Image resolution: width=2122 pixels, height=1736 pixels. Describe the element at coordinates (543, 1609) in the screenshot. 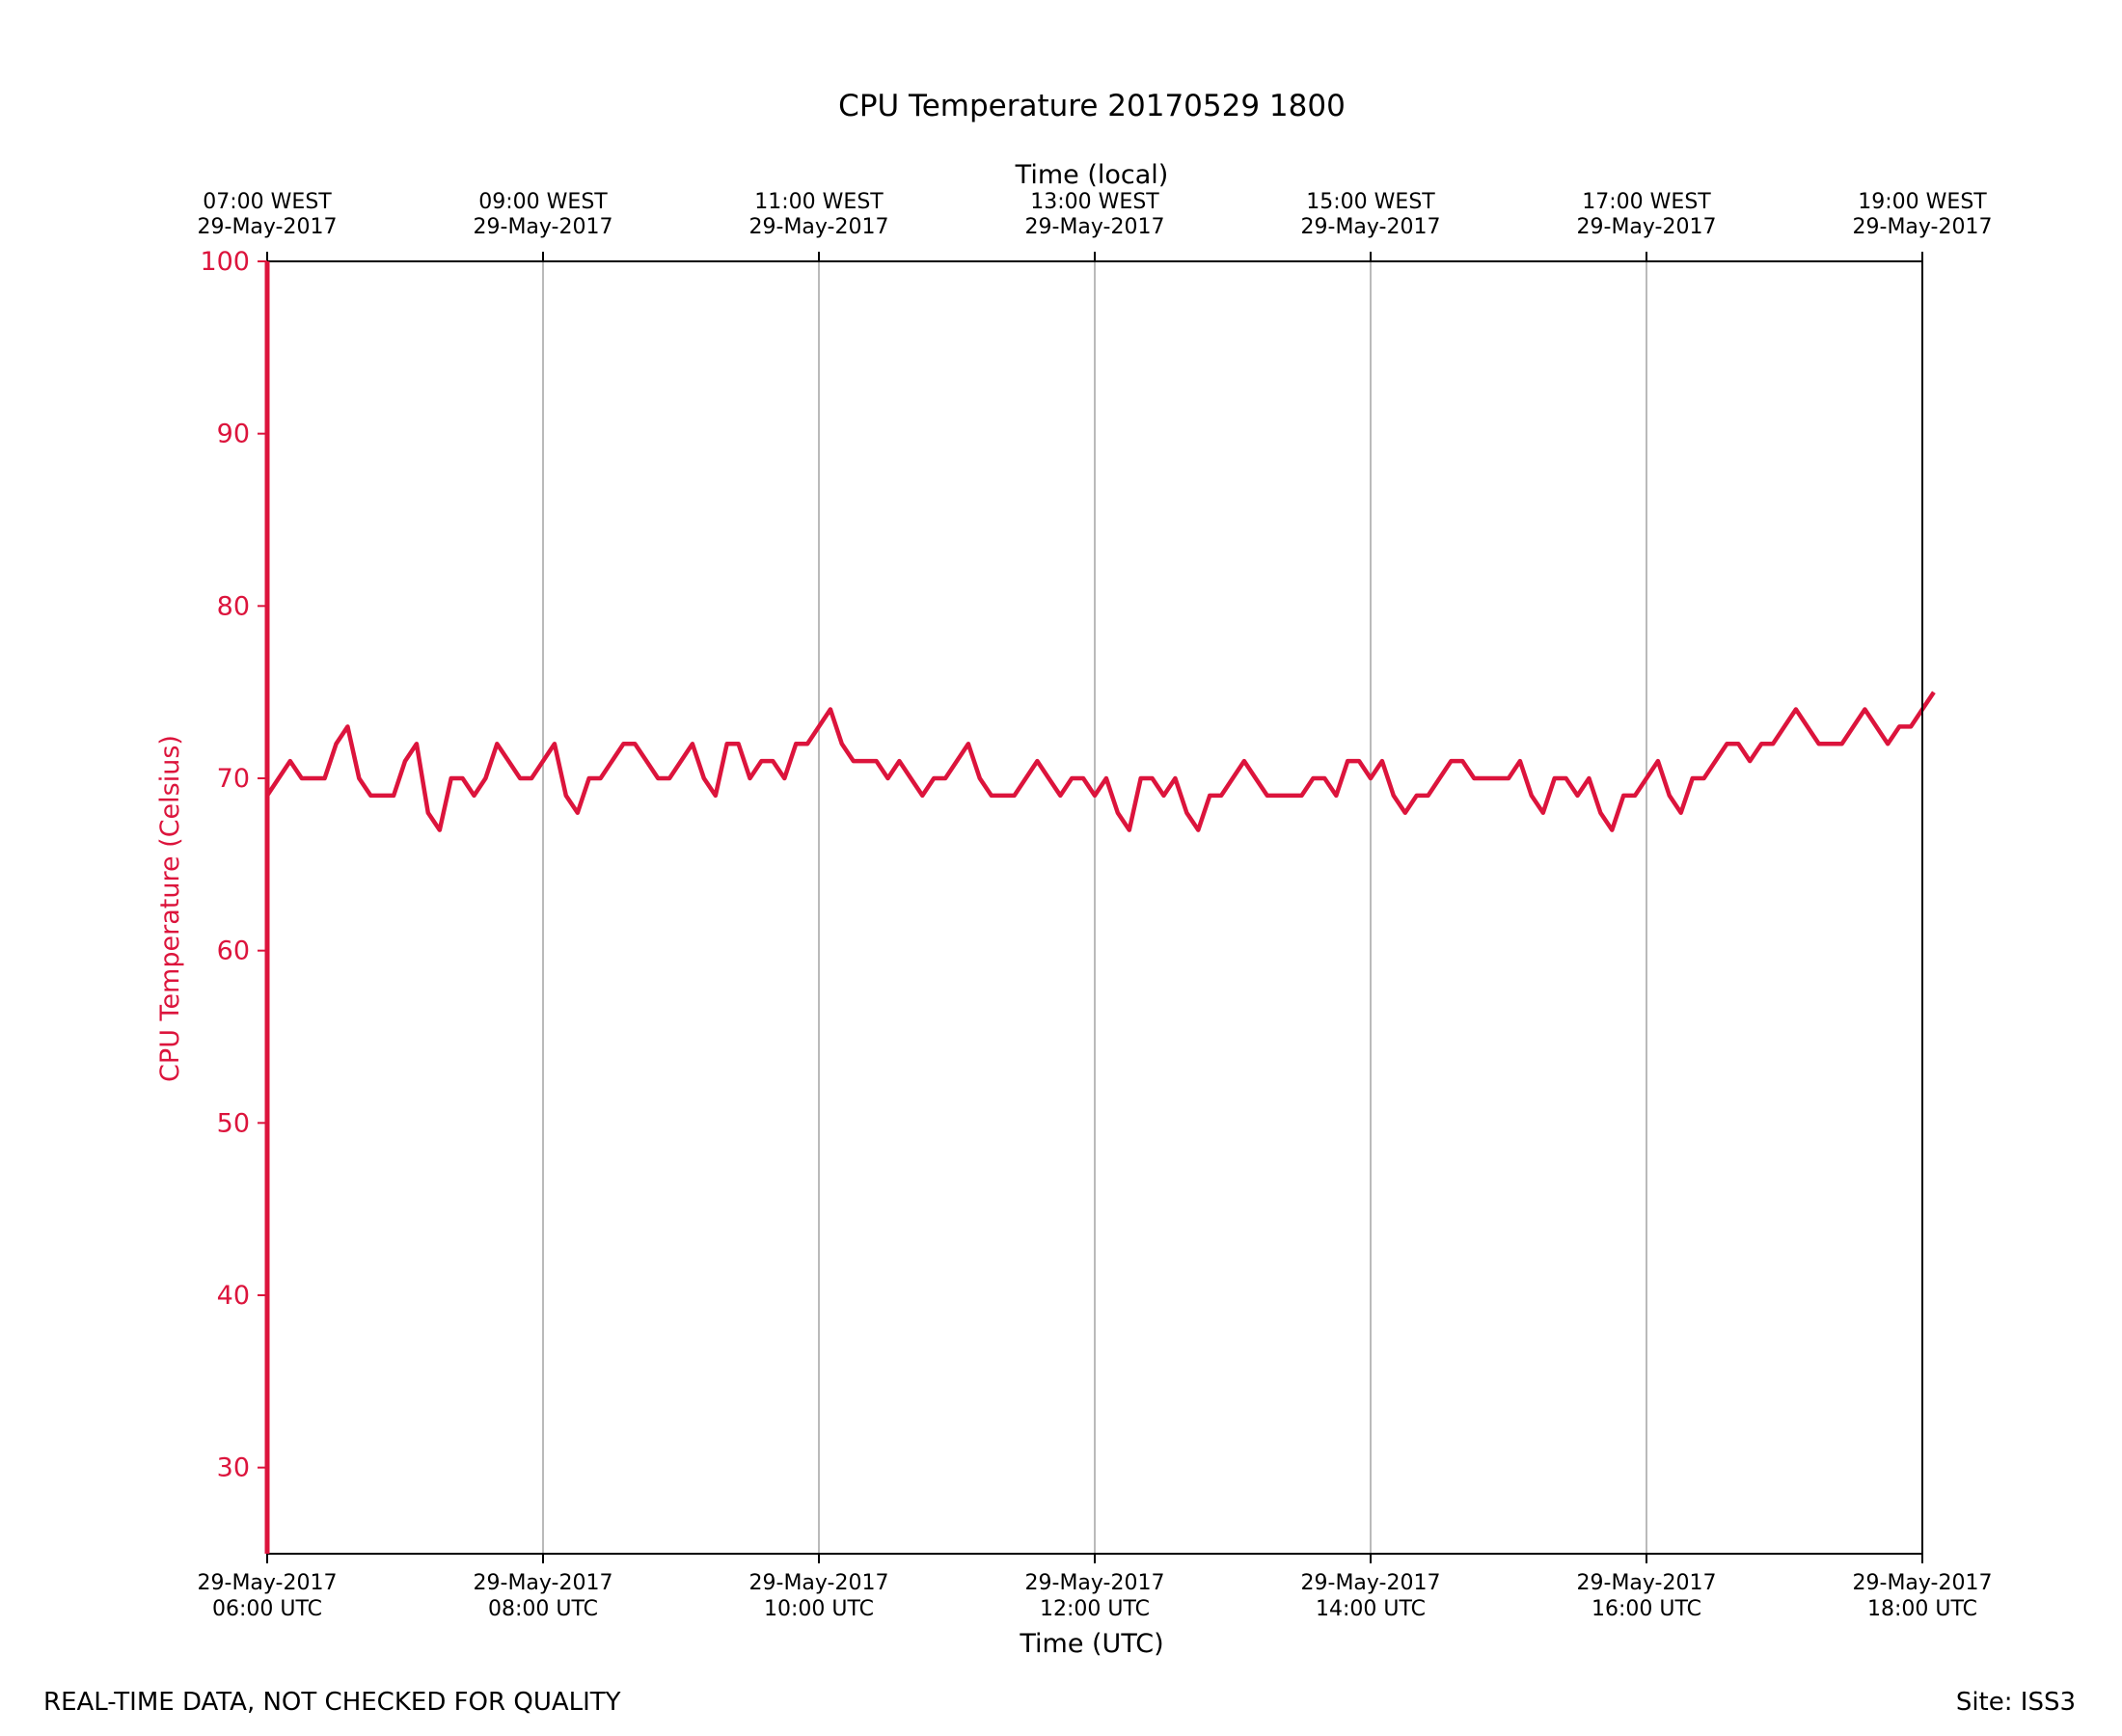

I see `x-tick-label-time: 08:00 UTC` at that location.